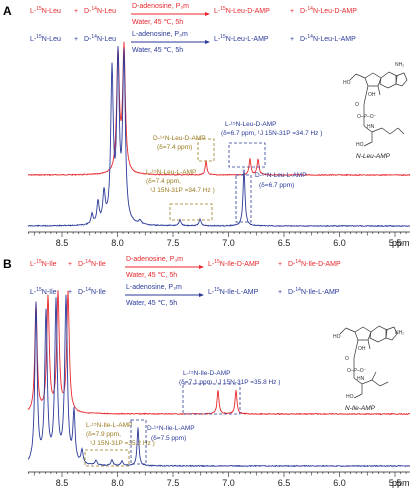 This screenshot has width=419, height=501. I want to click on annotation-shift-coupling: (δ=6.7 ppm, ¹J 15N-31P =34.7 Hz ), so click(271, 133).